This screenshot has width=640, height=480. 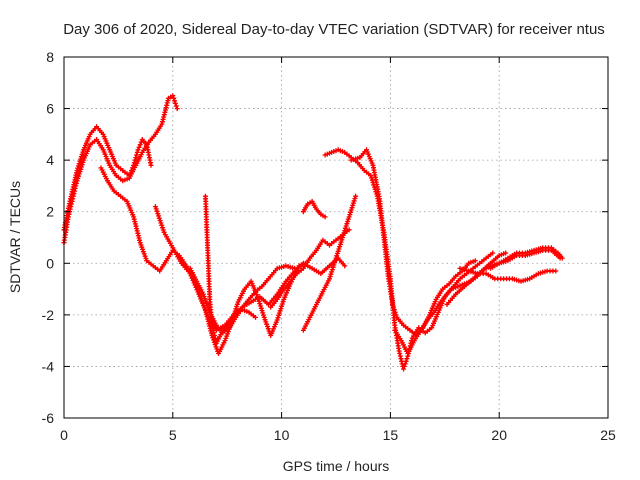 I want to click on y-tick-label: 2, so click(x=50, y=212).